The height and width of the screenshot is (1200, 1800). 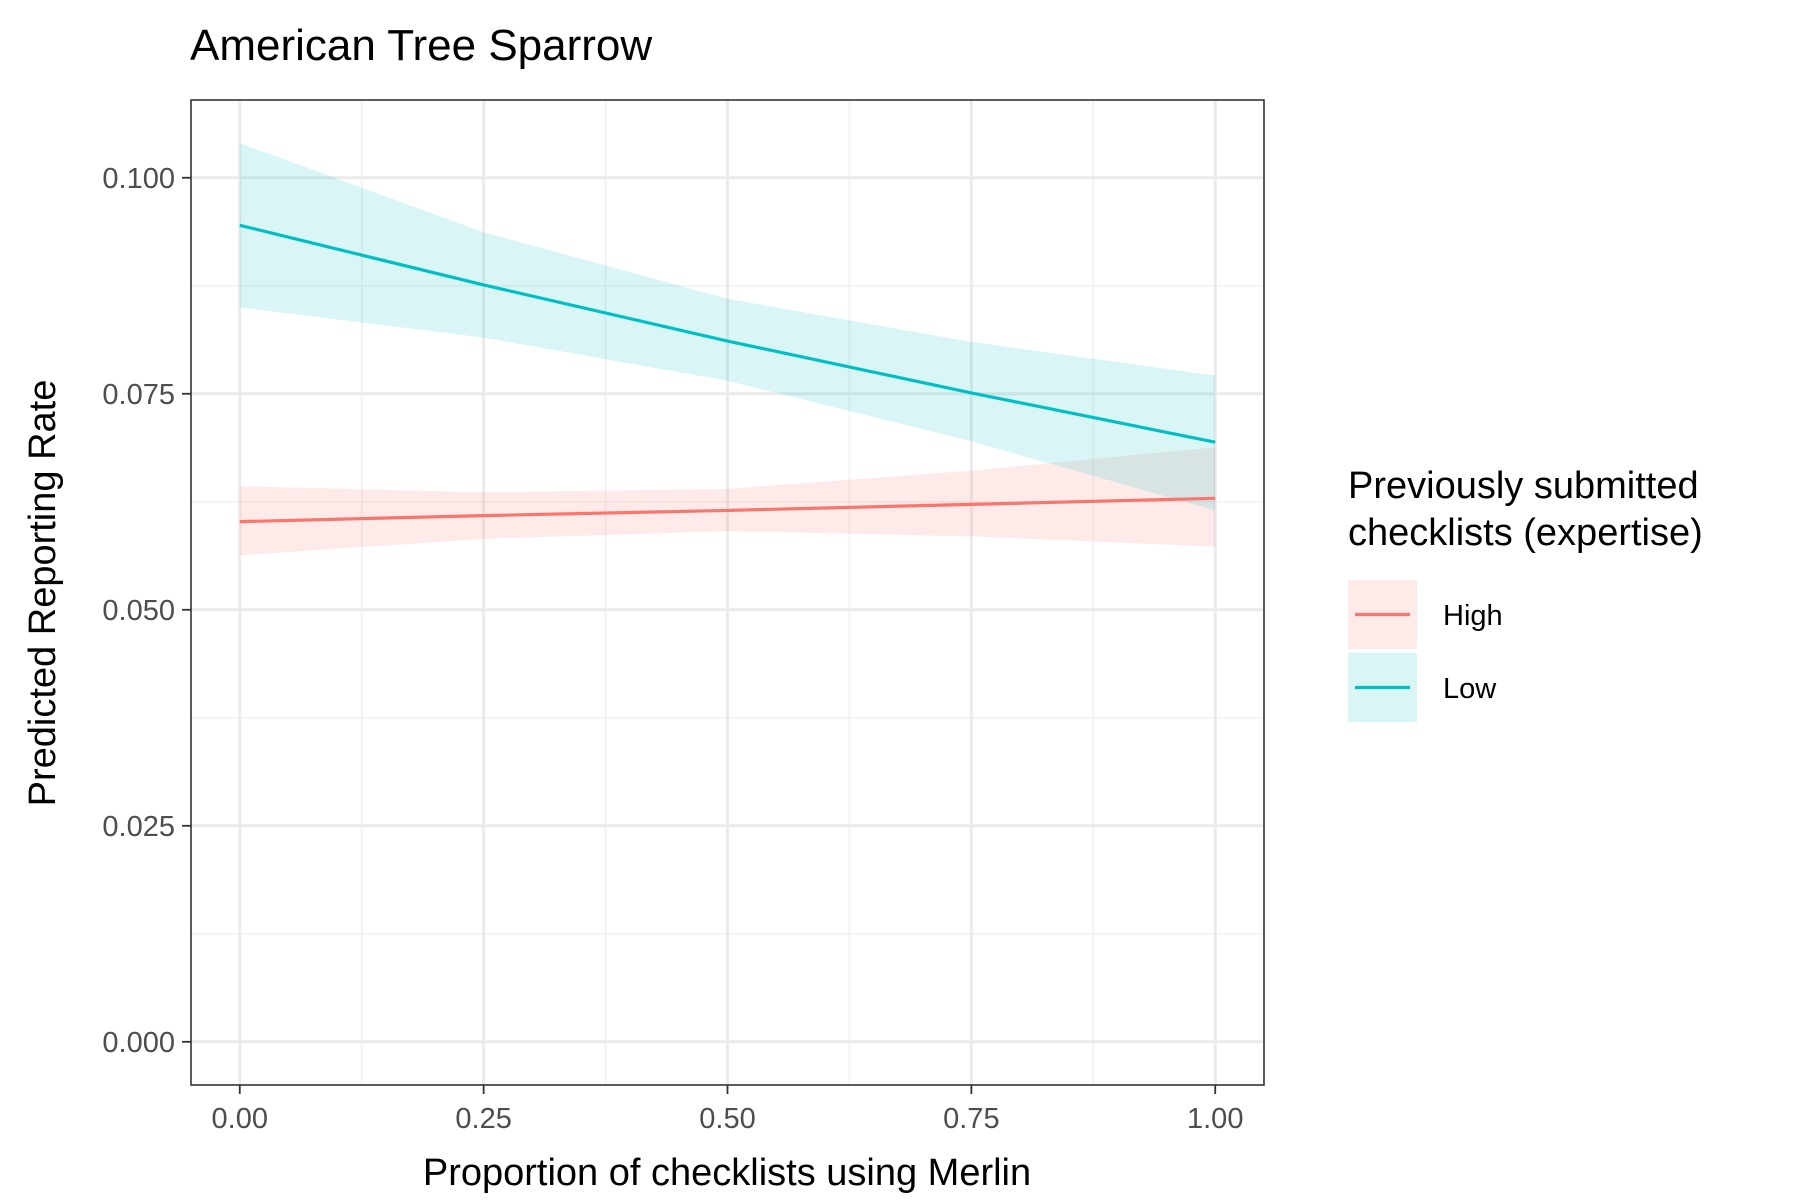 I want to click on legend-title-line-1: Previously submitted, so click(x=1523, y=486).